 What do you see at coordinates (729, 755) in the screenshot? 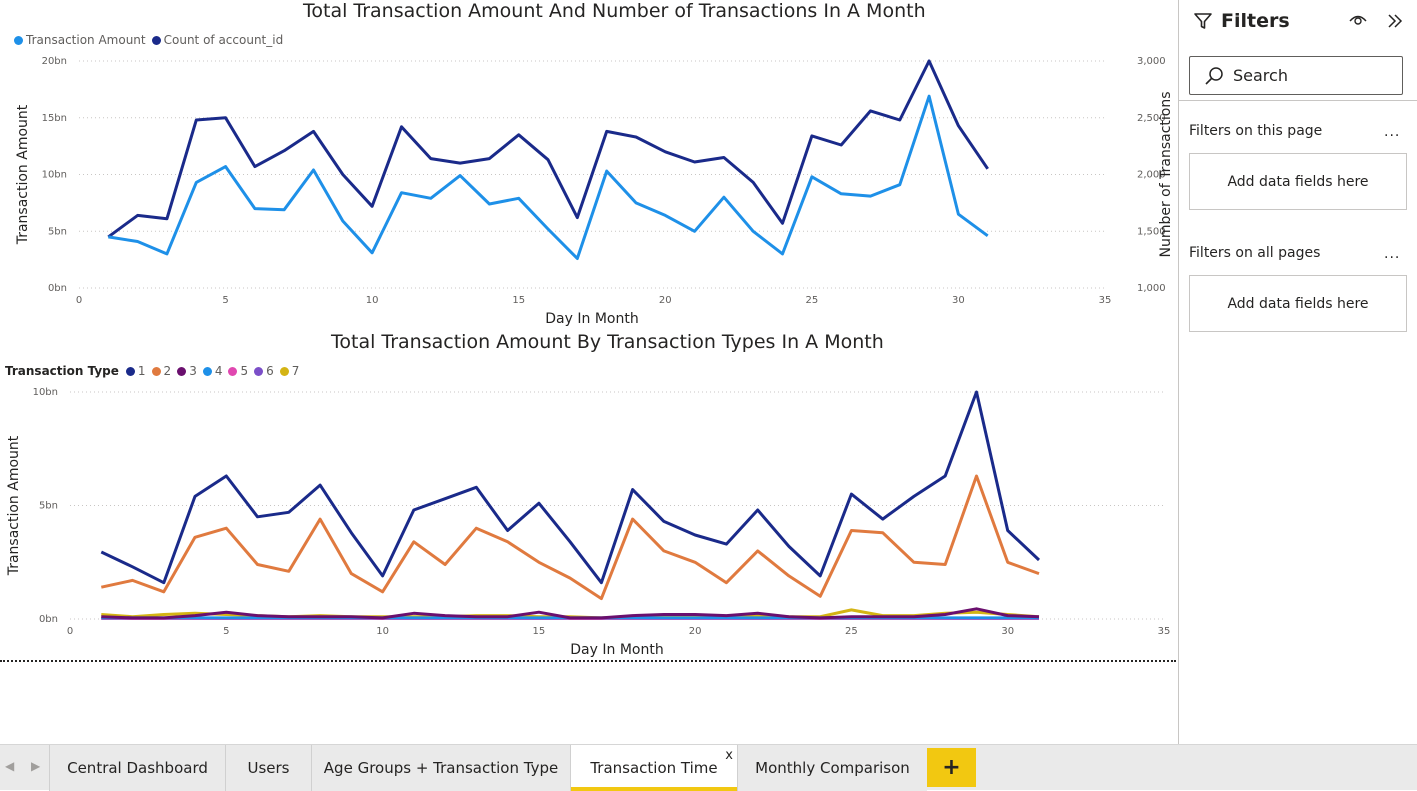
I see `close-tab-icon: x` at bounding box center [729, 755].